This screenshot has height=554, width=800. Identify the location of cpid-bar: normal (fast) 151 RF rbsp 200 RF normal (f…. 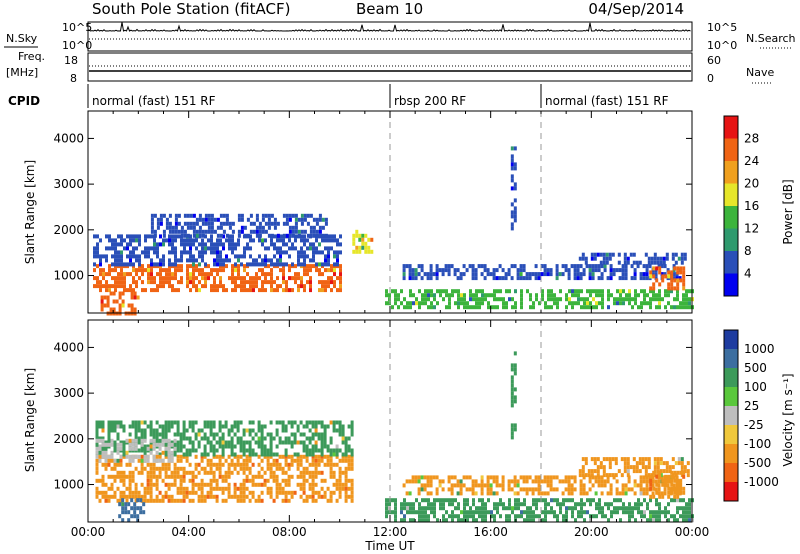
(378, 96).